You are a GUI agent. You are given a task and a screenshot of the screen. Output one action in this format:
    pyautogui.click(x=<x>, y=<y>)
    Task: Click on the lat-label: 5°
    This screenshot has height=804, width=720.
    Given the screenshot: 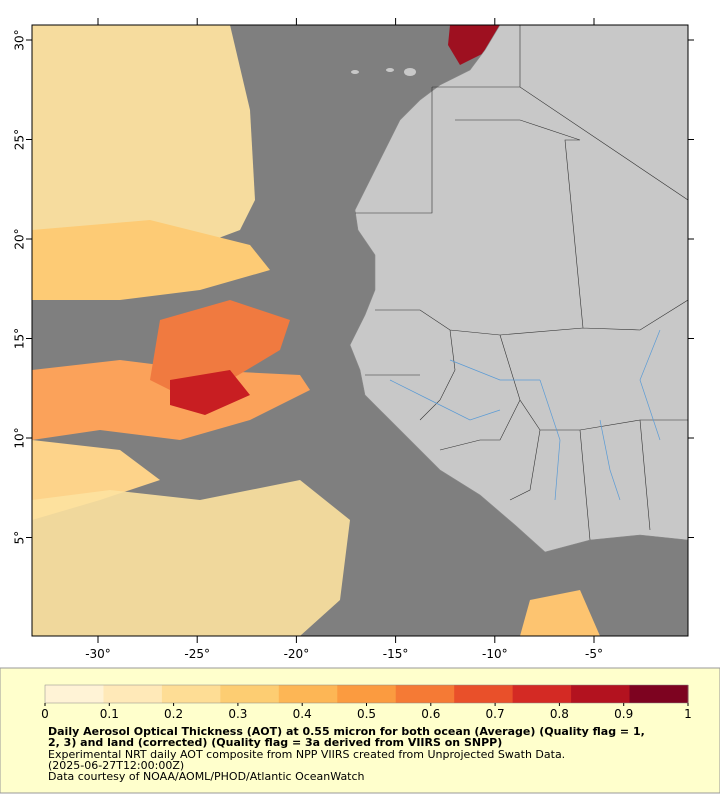 What is the action you would take?
    pyautogui.click(x=20, y=538)
    